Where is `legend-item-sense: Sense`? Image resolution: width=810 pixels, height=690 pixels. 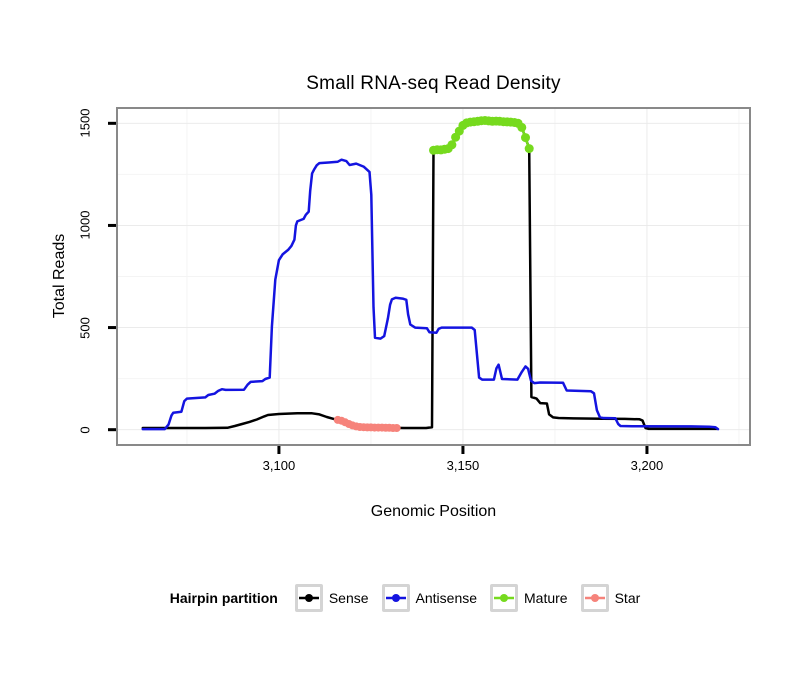
legend-item-sense: Sense is located at coordinates (331, 598).